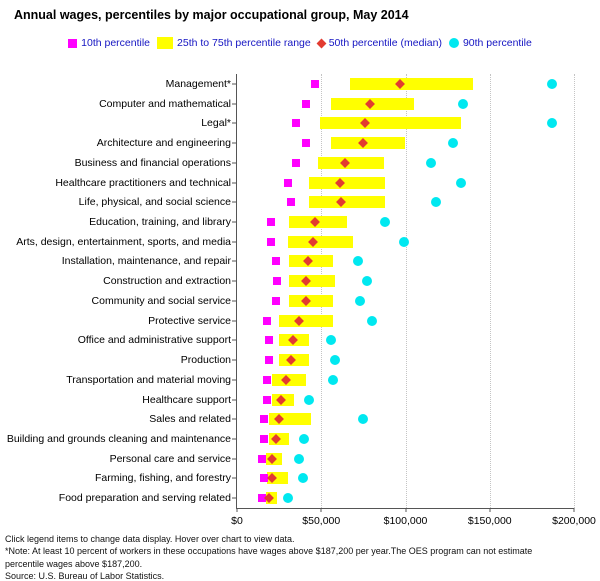 The height and width of the screenshot is (581, 600). I want to click on category-label: Management*, so click(198, 83).